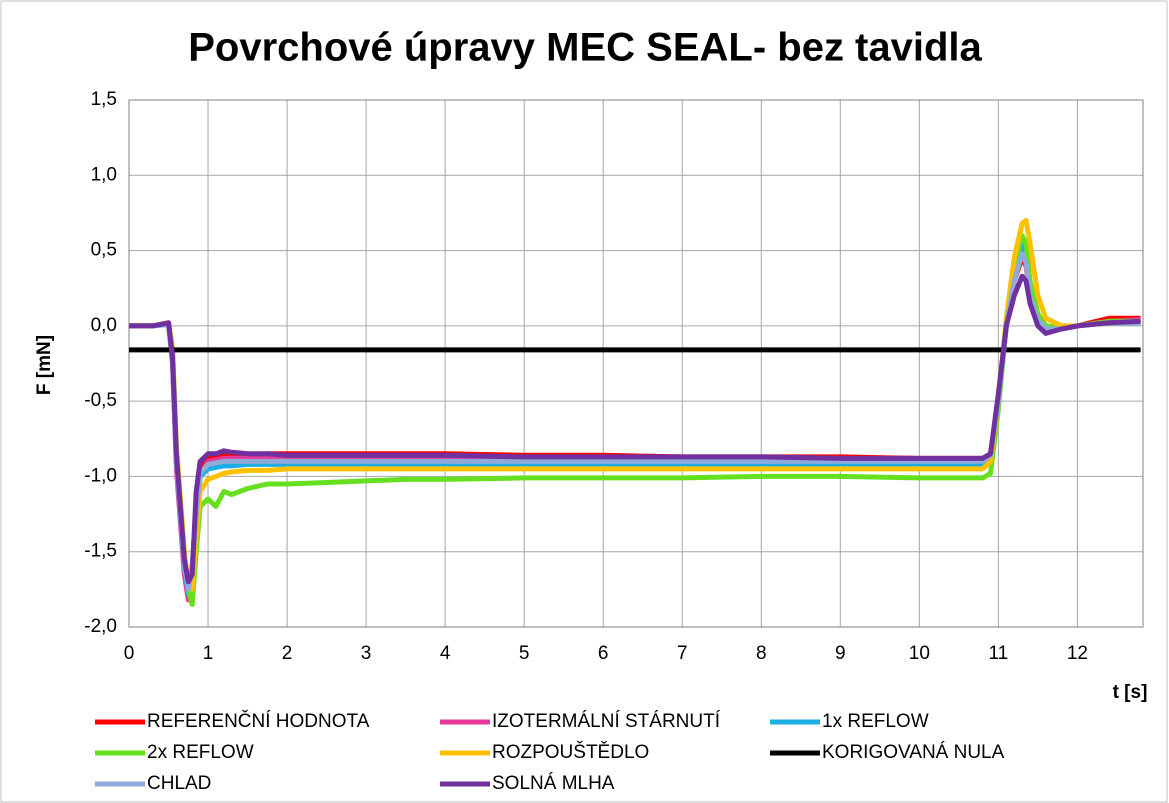  Describe the element at coordinates (761, 653) in the screenshot. I see `x-tick-label: 8` at that location.